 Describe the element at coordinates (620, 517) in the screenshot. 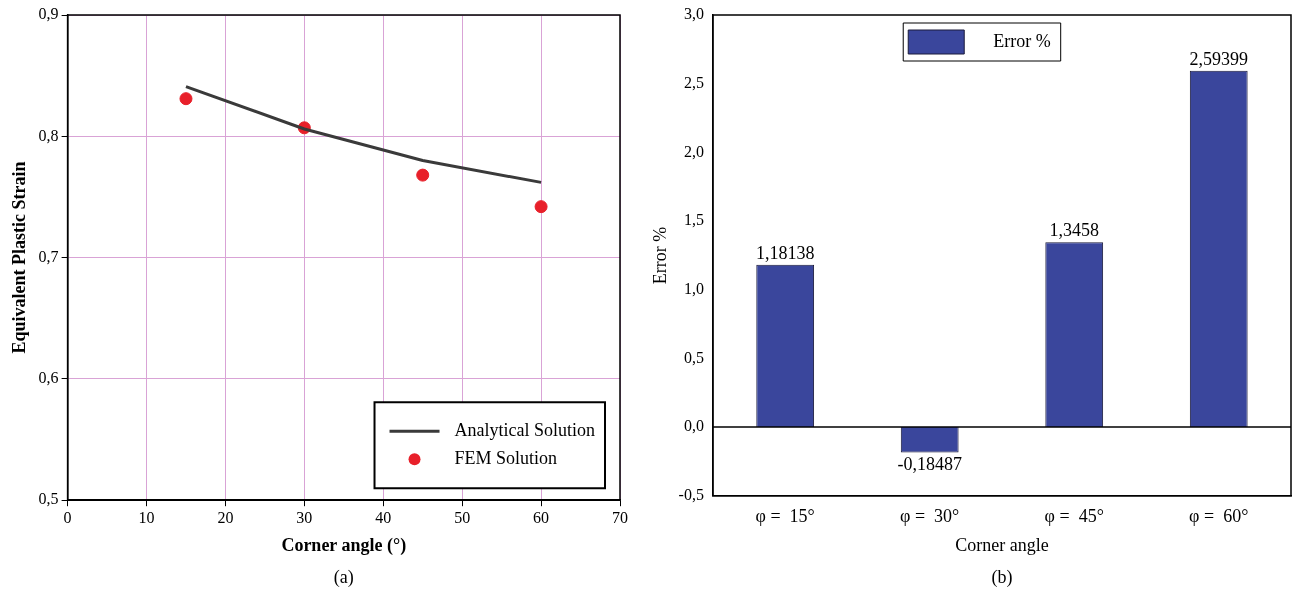

I see `x-tick-label: 70` at that location.